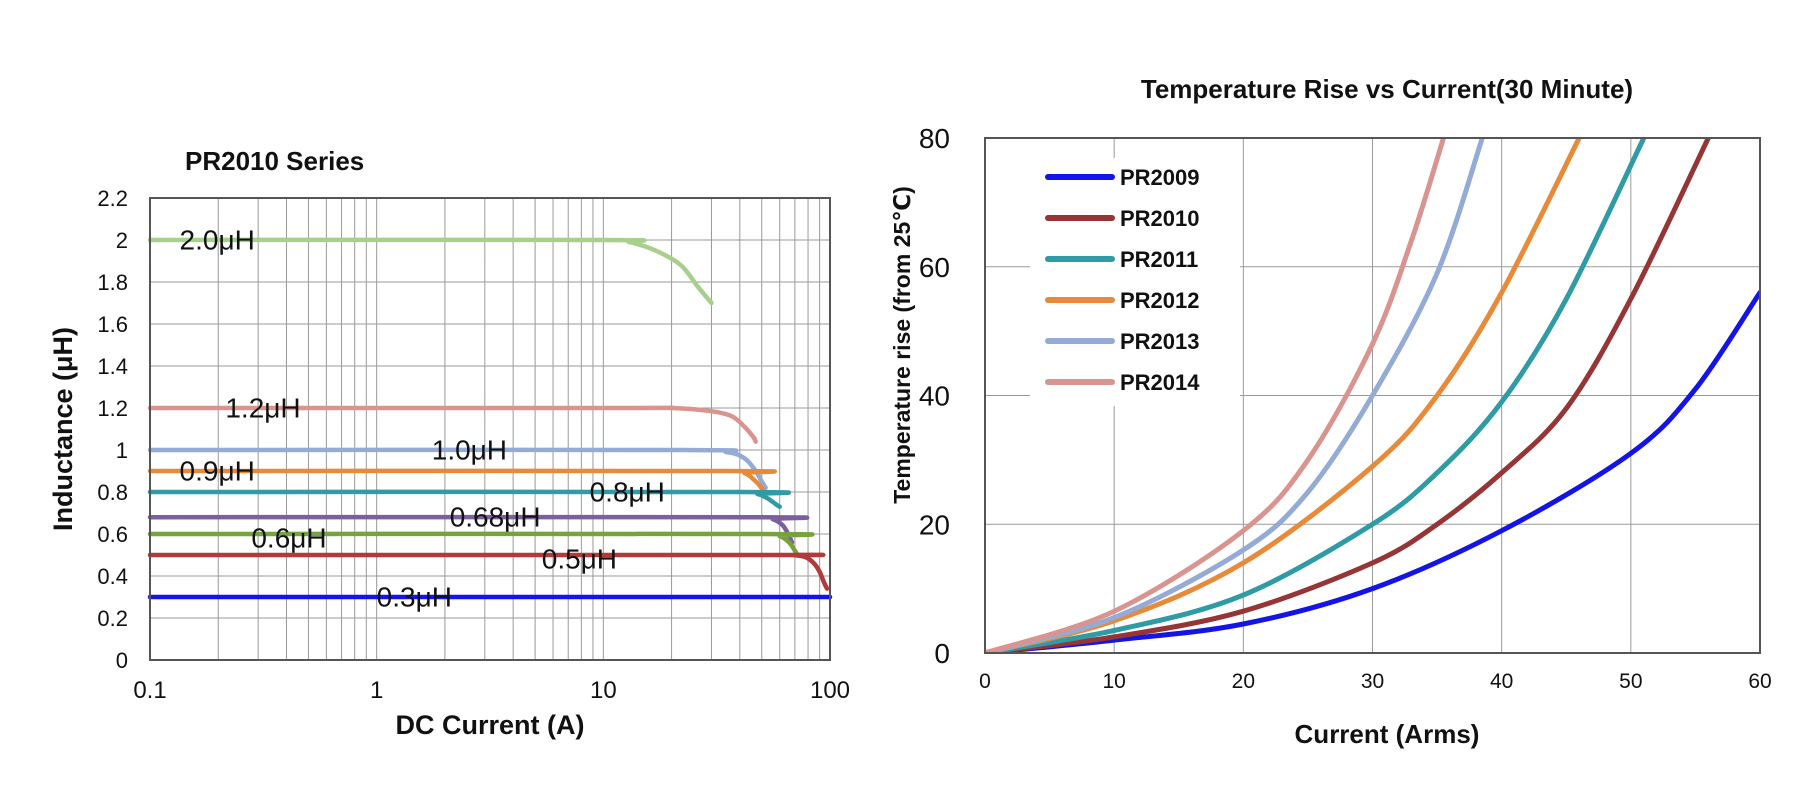 Image resolution: width=1800 pixels, height=800 pixels. What do you see at coordinates (112, 282) in the screenshot?
I see `left-y-tick-label: 1.8` at bounding box center [112, 282].